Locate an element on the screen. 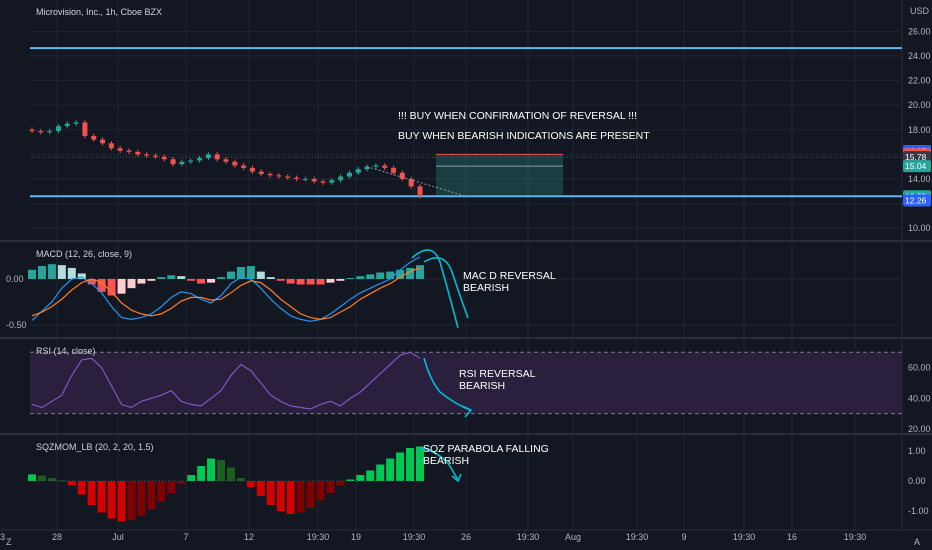  rsi-title: RSI (14, close) is located at coordinates (66, 351).